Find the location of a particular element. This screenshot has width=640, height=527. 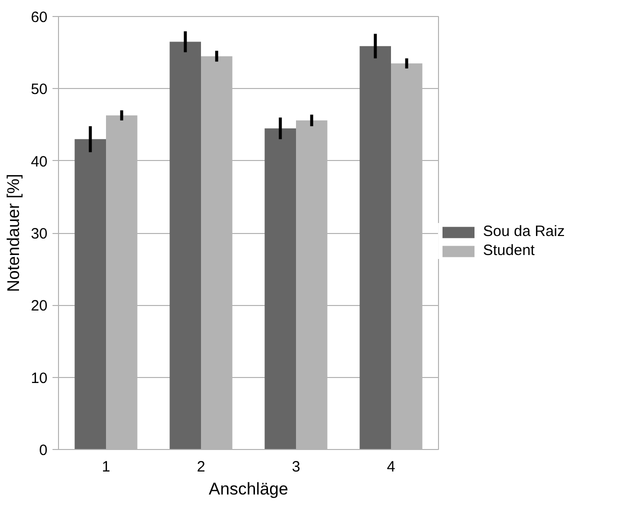

y-tick-label: 60 is located at coordinates (39, 17).